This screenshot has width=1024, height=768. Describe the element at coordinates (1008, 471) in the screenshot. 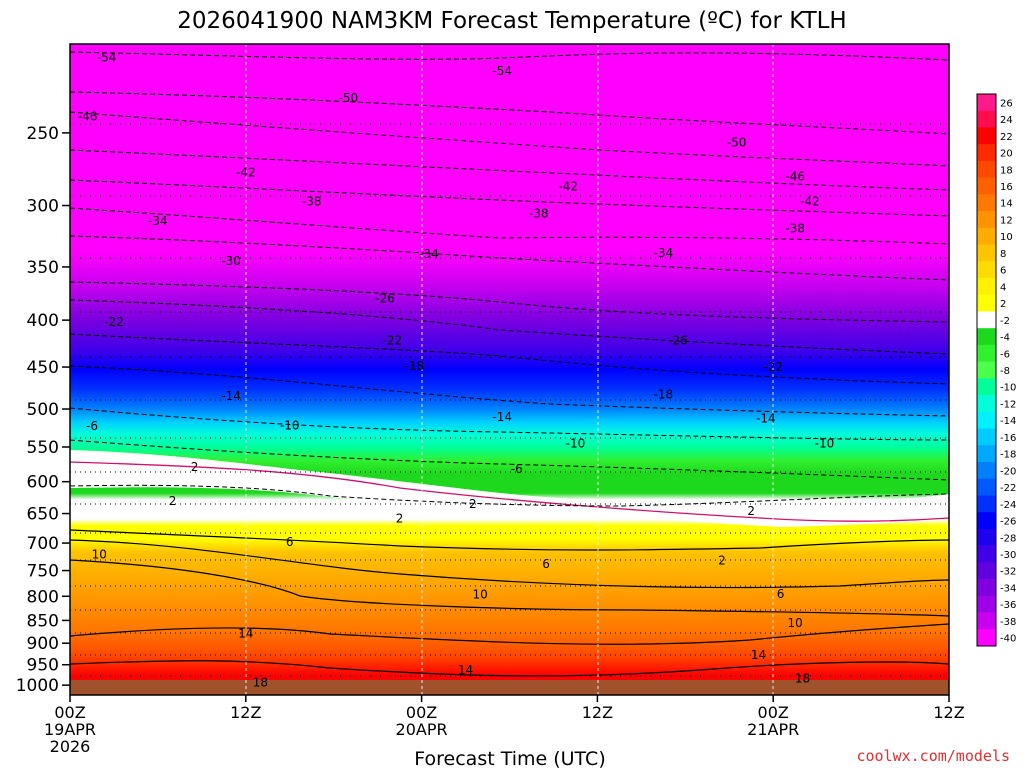

I see `colorbar-label: -20` at that location.